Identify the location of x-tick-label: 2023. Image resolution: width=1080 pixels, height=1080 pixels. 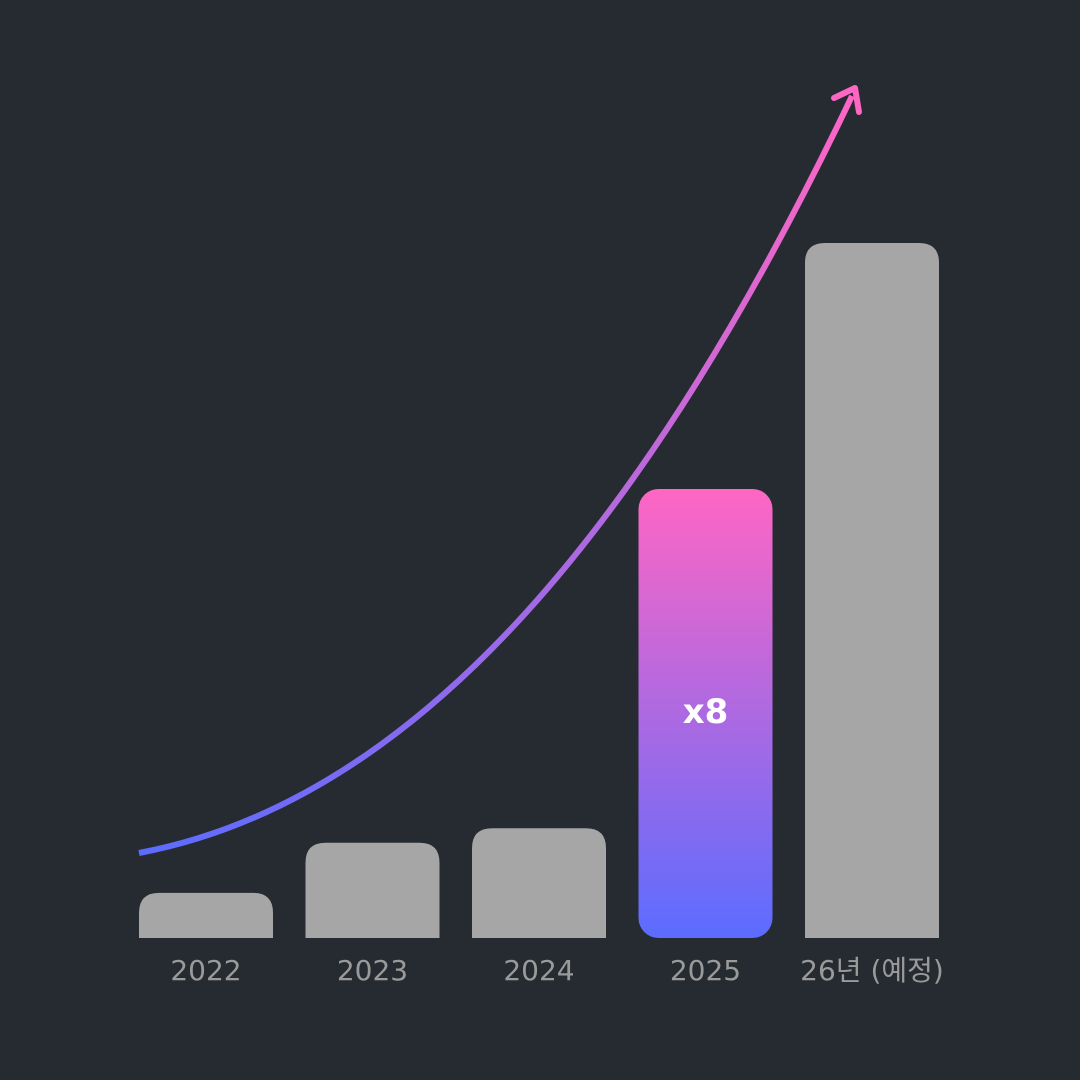
(372, 970).